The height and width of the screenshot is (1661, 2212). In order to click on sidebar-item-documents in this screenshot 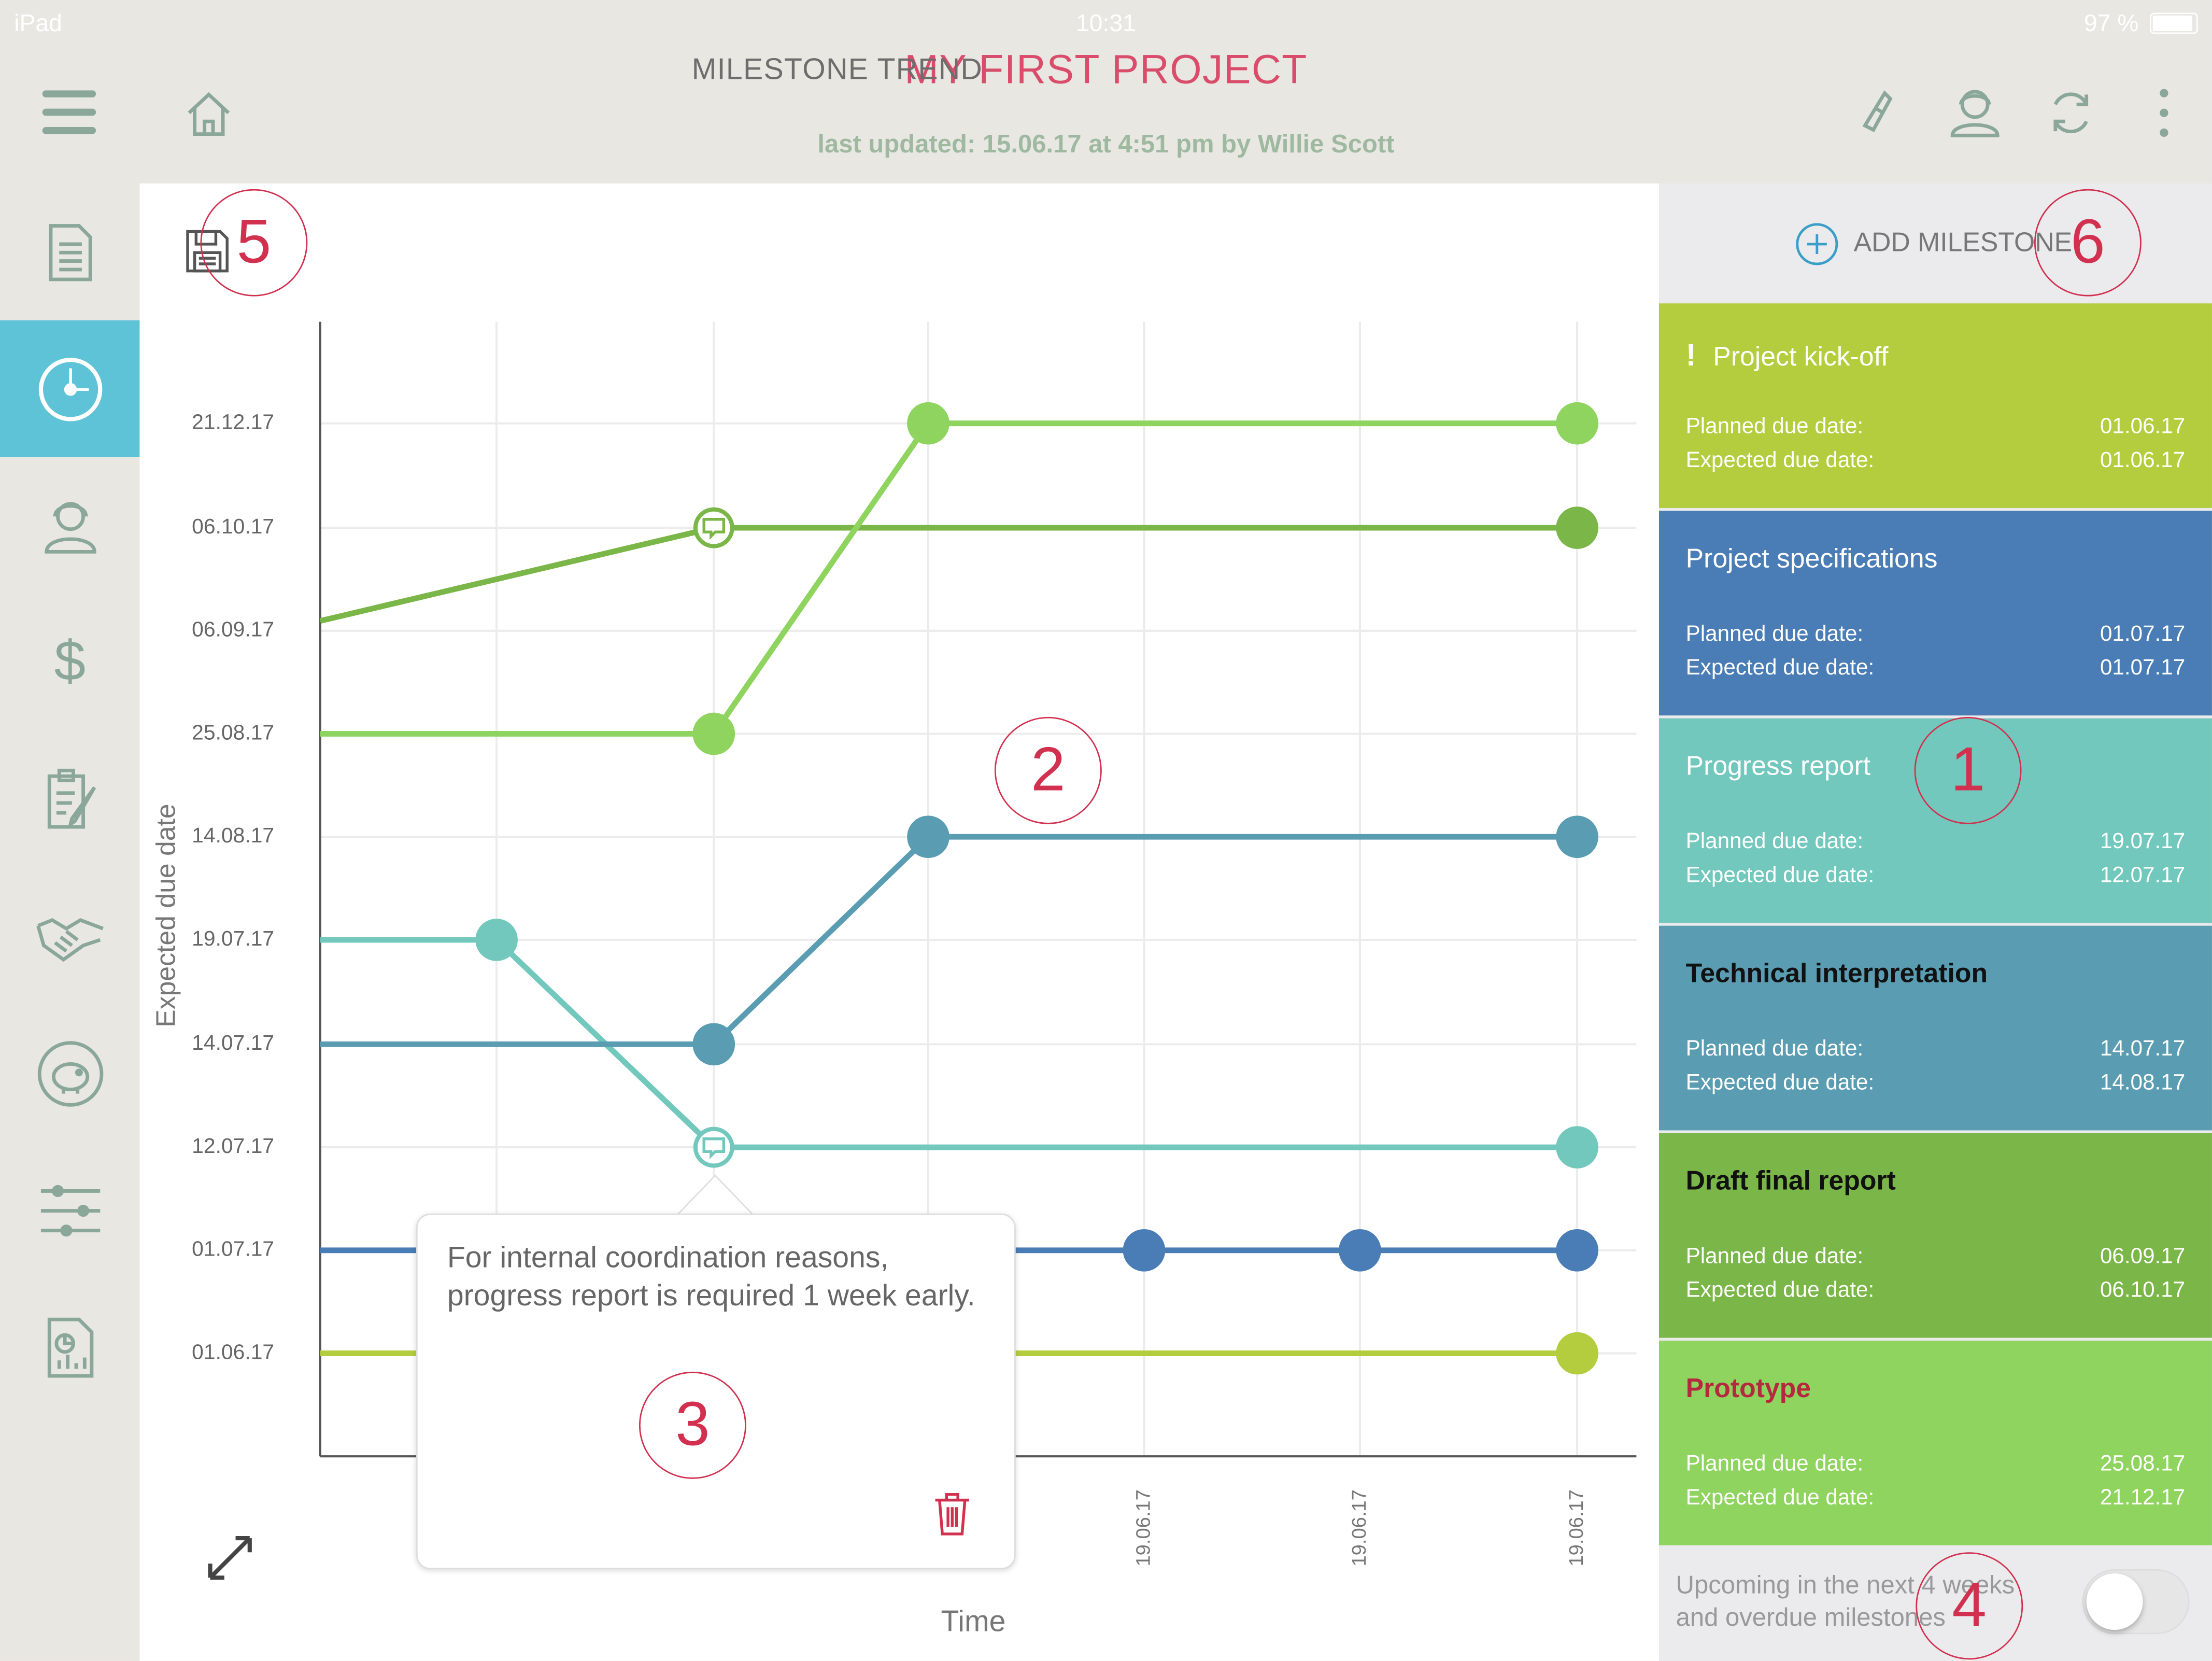, I will do `click(69, 252)`.